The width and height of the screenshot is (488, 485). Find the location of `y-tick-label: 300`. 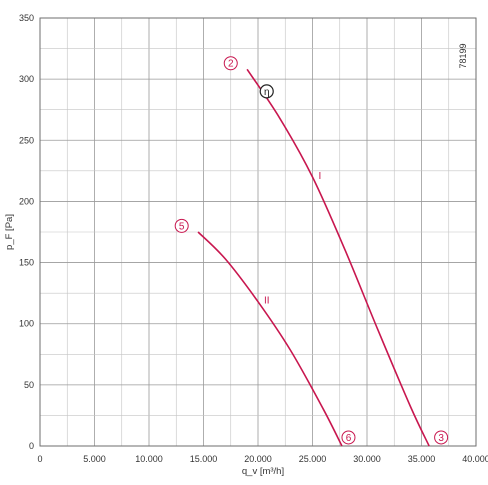

y-tick-label: 300 is located at coordinates (26, 79).